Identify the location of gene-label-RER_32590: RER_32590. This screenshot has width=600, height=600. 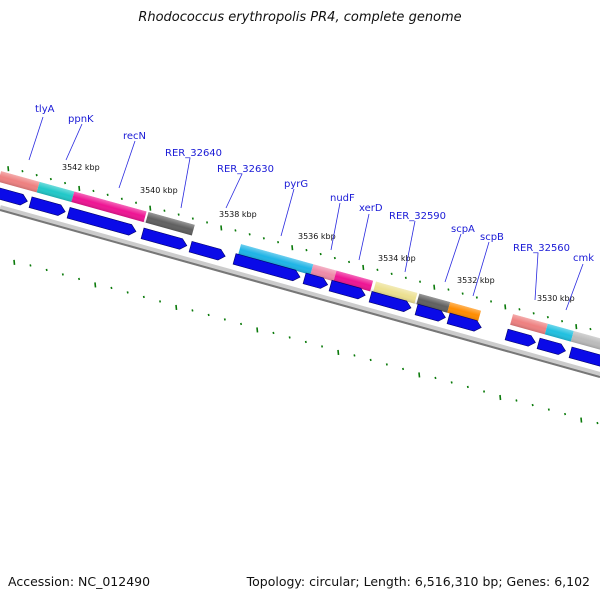
(417, 216).